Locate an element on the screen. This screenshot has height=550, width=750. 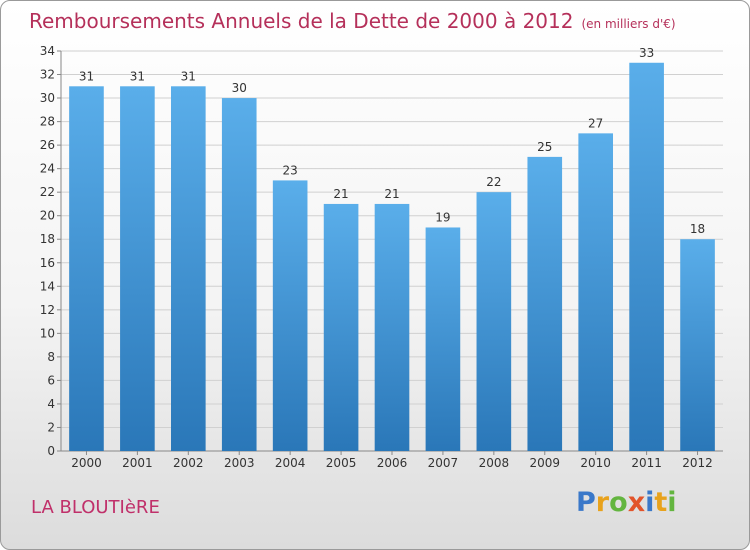
data-label: 22 is located at coordinates (493, 182).